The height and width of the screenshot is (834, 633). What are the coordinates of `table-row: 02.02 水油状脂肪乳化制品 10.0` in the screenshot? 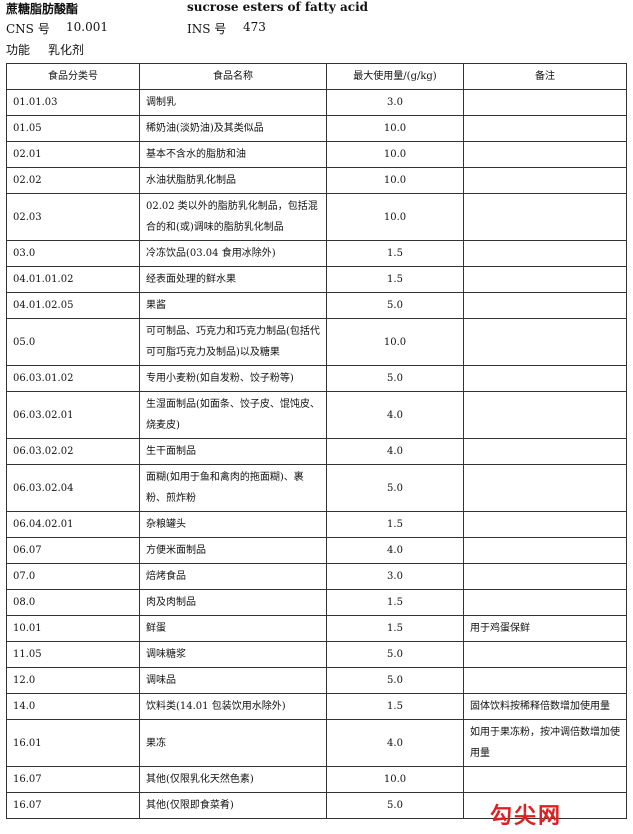 It's located at (316, 180).